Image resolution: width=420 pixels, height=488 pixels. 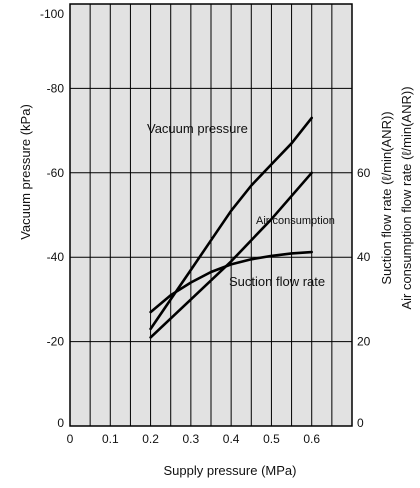 I want to click on y-right-tick-label: 0, so click(x=360, y=423).